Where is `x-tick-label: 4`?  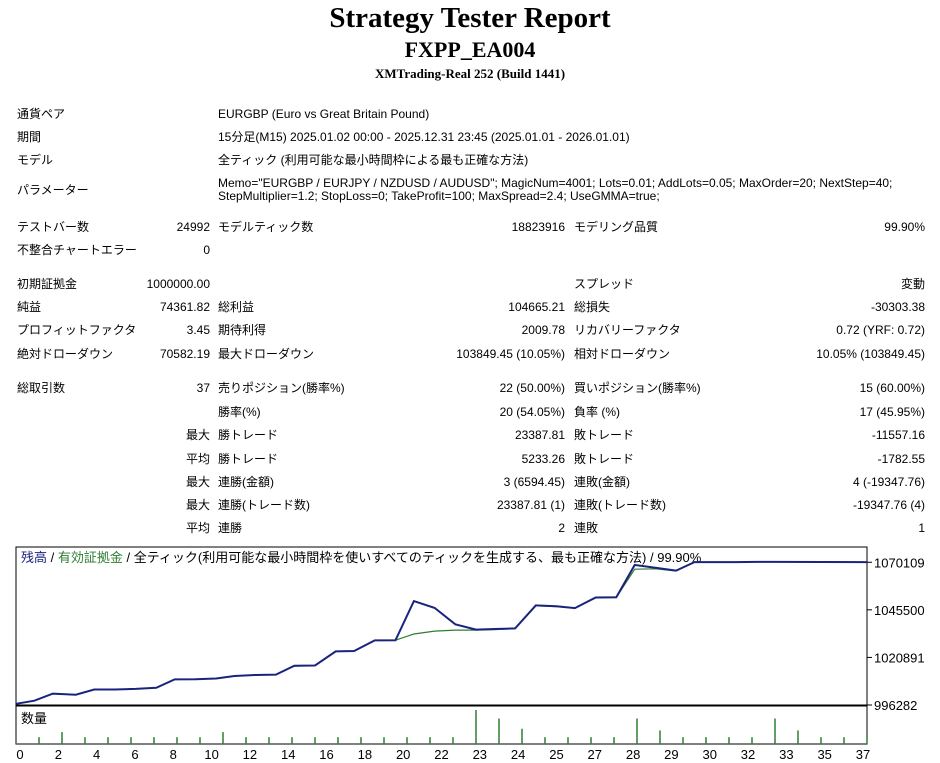 x-tick-label: 4 is located at coordinates (96, 754).